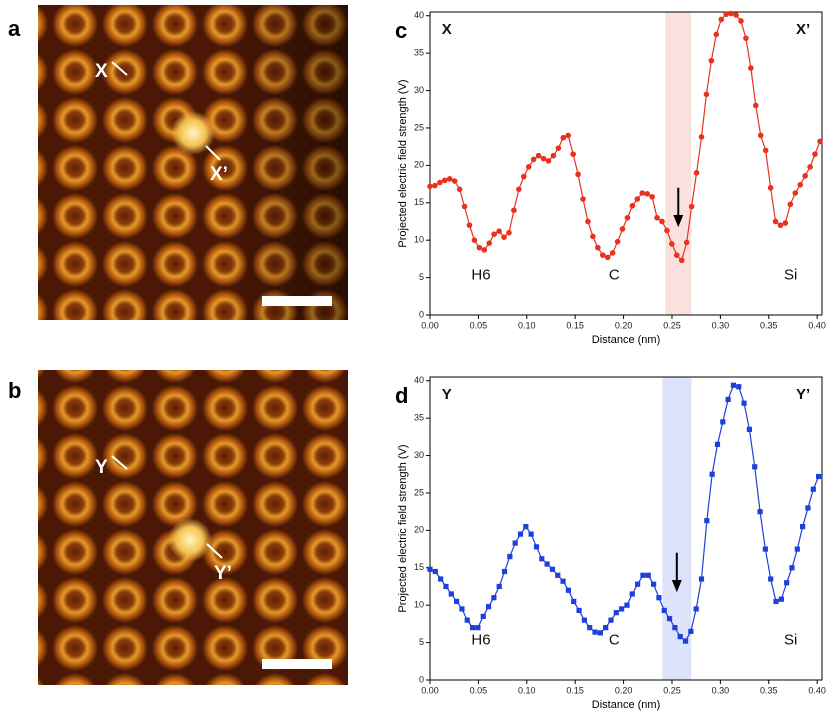  Describe the element at coordinates (419, 380) in the screenshot. I see `y-tick-label: 40` at that location.